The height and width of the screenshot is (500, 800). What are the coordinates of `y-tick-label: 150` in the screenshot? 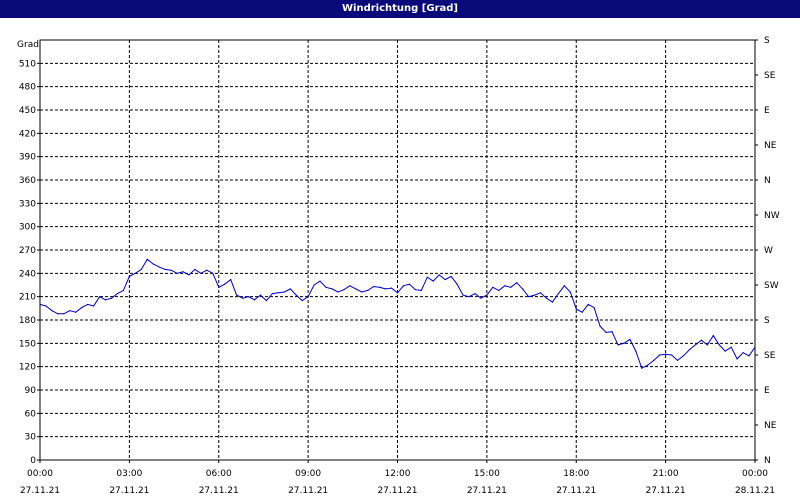 It's located at (27, 344).